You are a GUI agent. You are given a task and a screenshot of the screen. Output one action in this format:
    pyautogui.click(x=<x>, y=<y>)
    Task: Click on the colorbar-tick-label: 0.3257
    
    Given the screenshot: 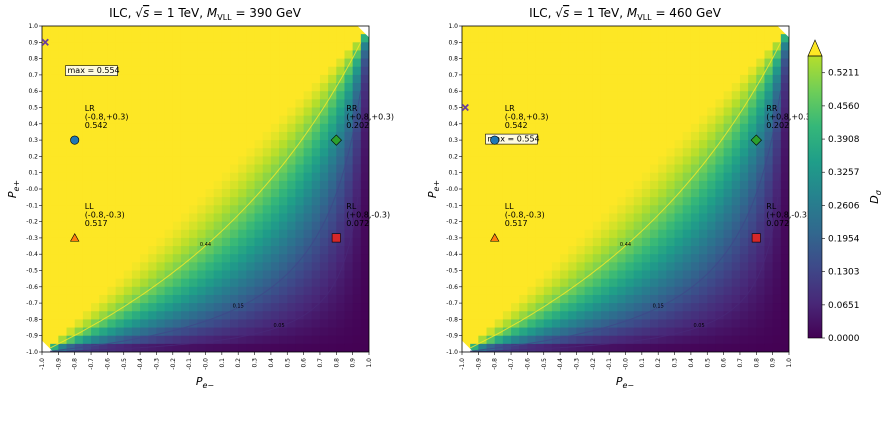 What is the action you would take?
    pyautogui.click(x=844, y=173)
    